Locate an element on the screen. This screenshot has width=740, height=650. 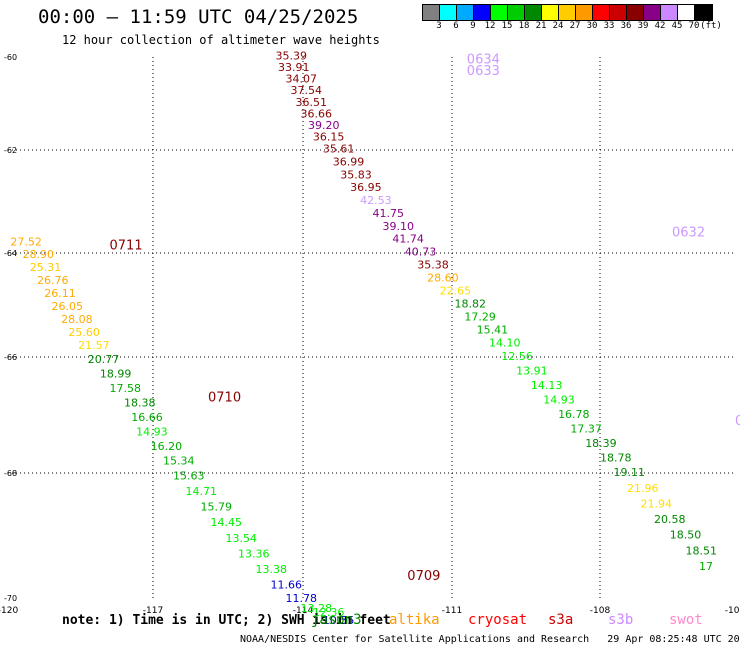
swh-value: 36.15 is located at coordinates (329, 137).